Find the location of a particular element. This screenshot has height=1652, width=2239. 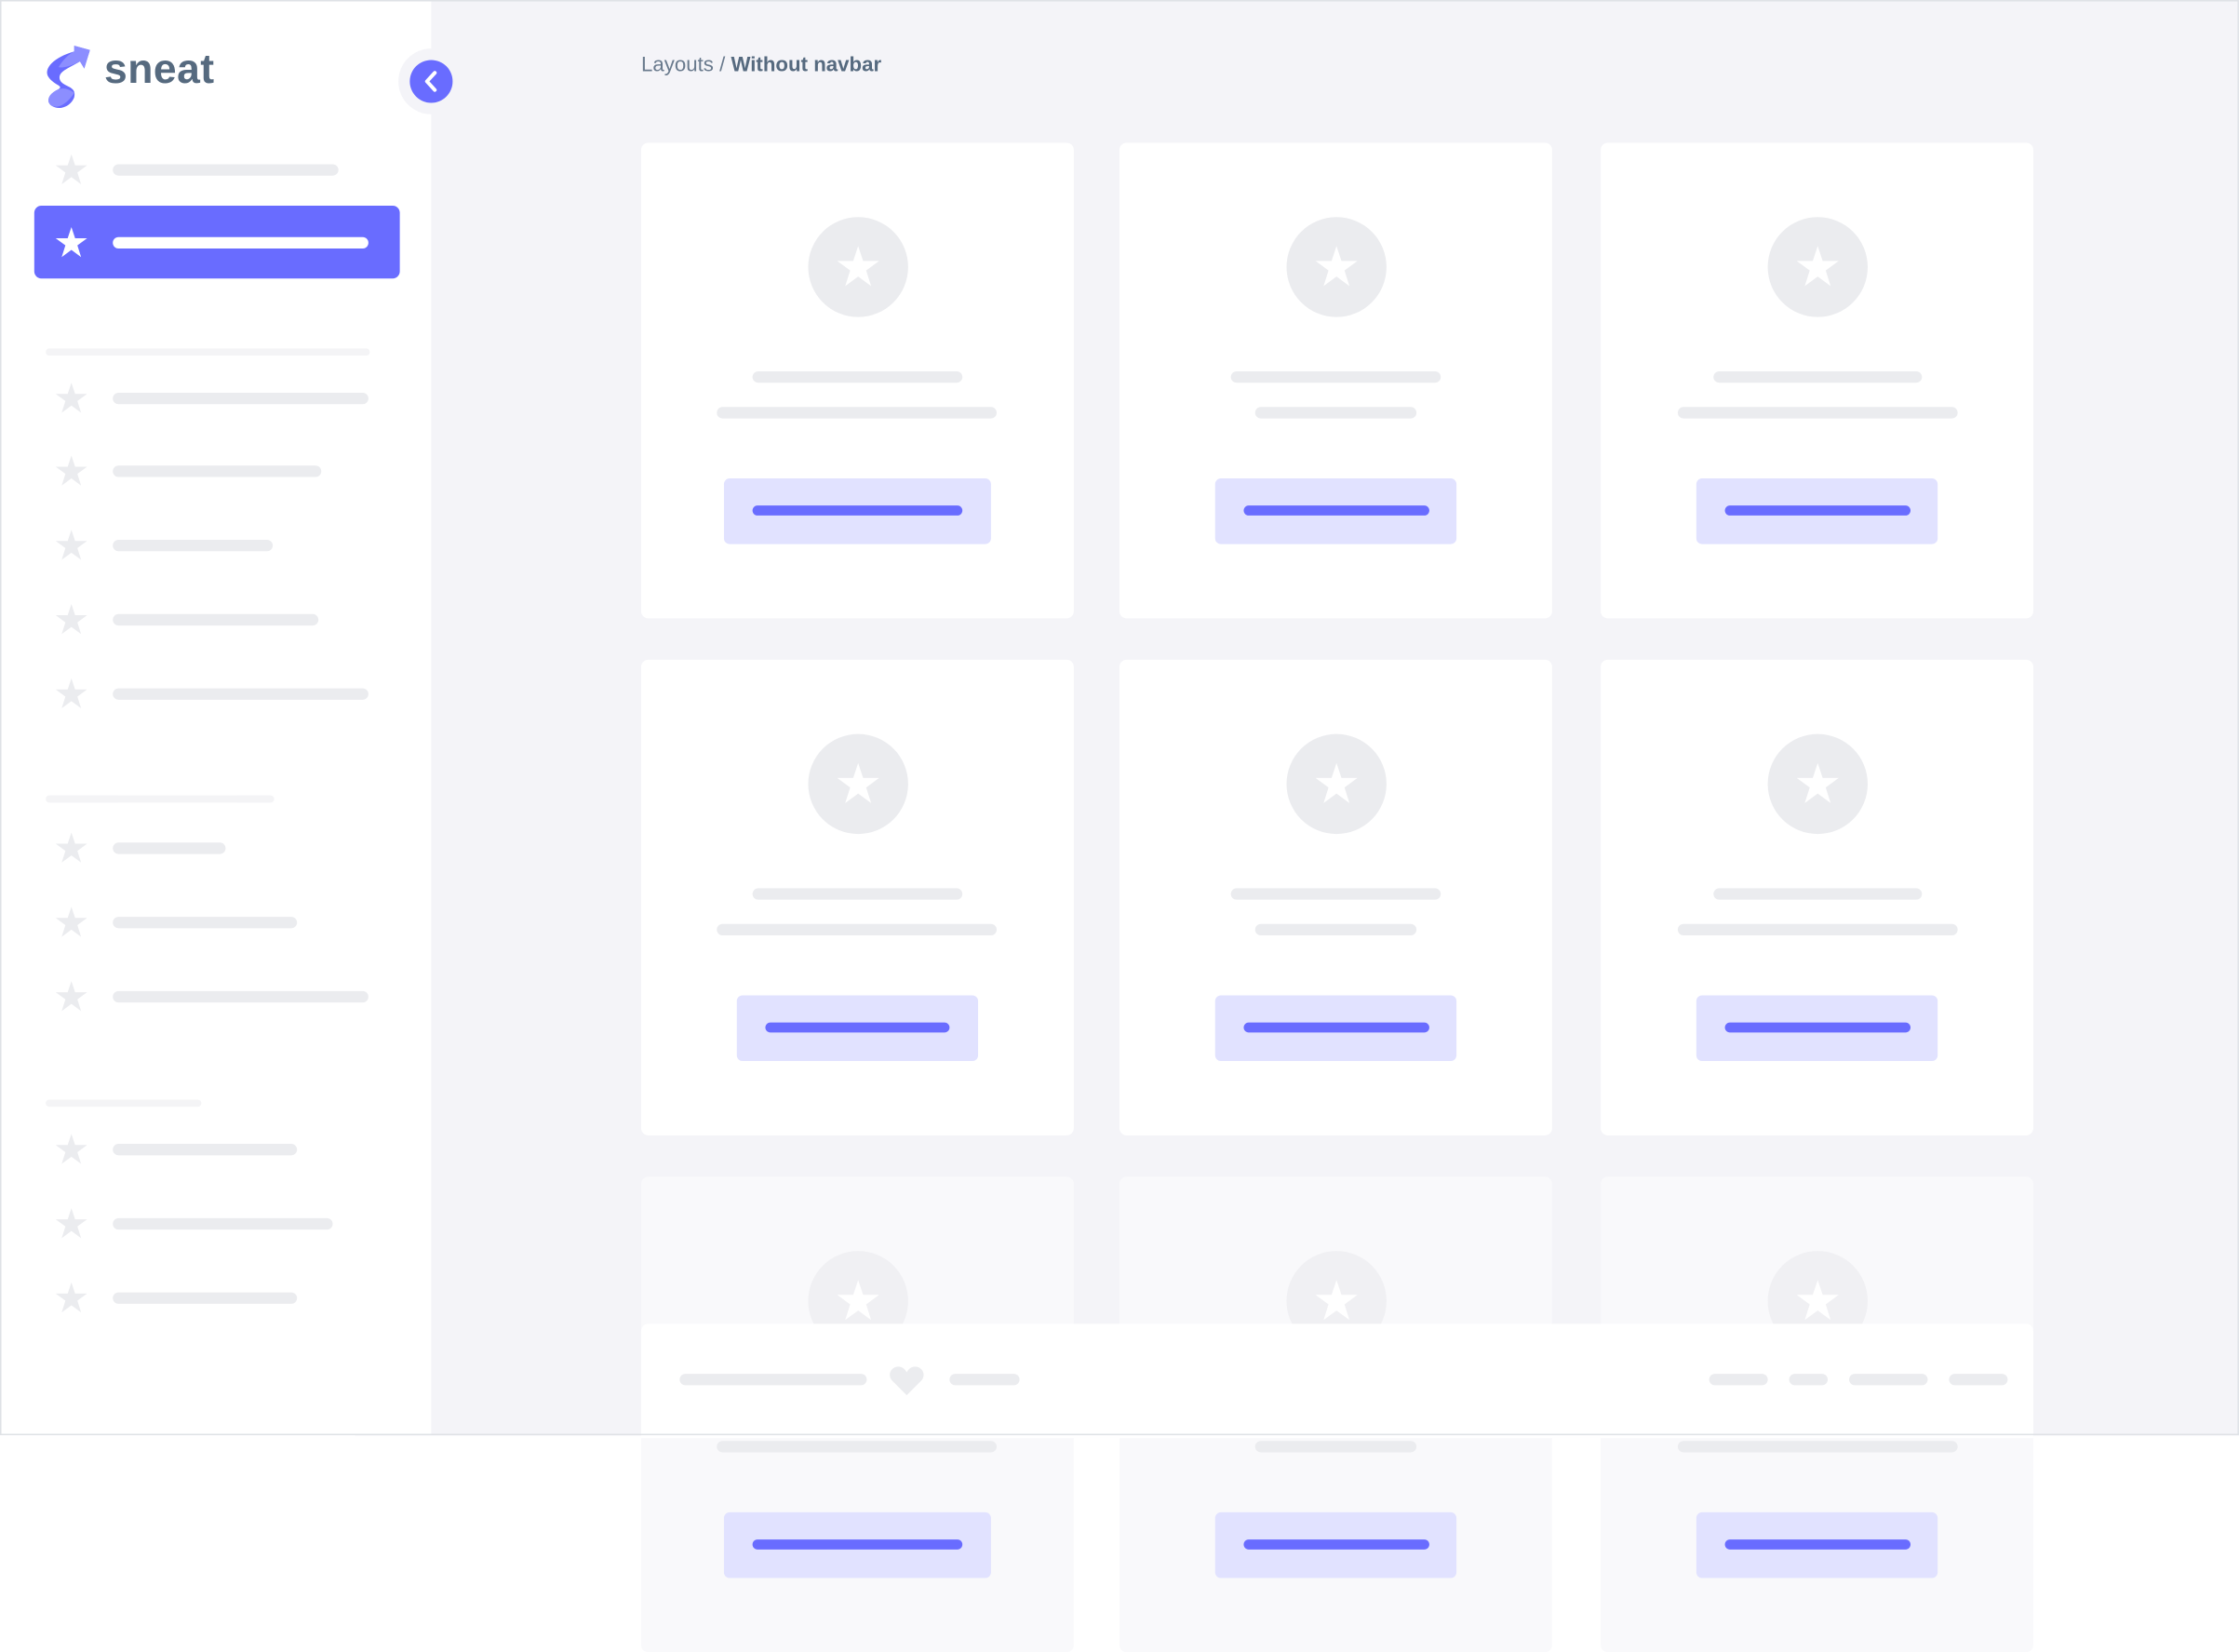

heart-icon is located at coordinates (907, 1381).